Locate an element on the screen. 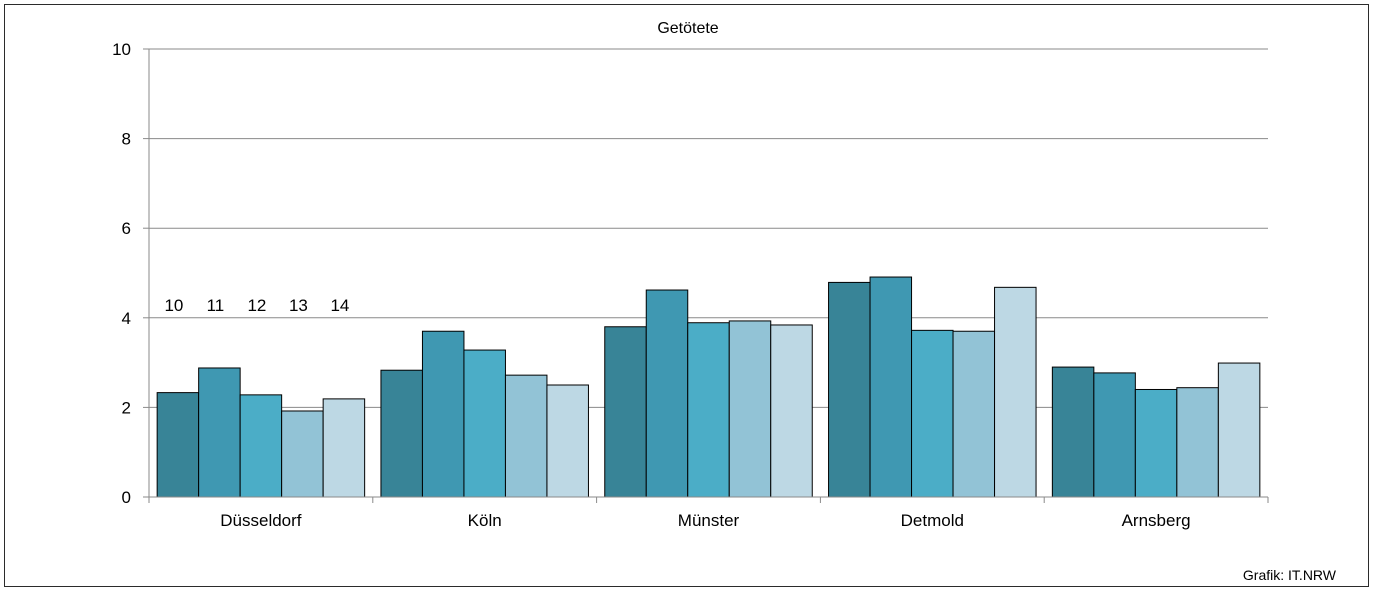 Image resolution: width=1375 pixels, height=592 pixels. category-label: Detmold is located at coordinates (932, 520).